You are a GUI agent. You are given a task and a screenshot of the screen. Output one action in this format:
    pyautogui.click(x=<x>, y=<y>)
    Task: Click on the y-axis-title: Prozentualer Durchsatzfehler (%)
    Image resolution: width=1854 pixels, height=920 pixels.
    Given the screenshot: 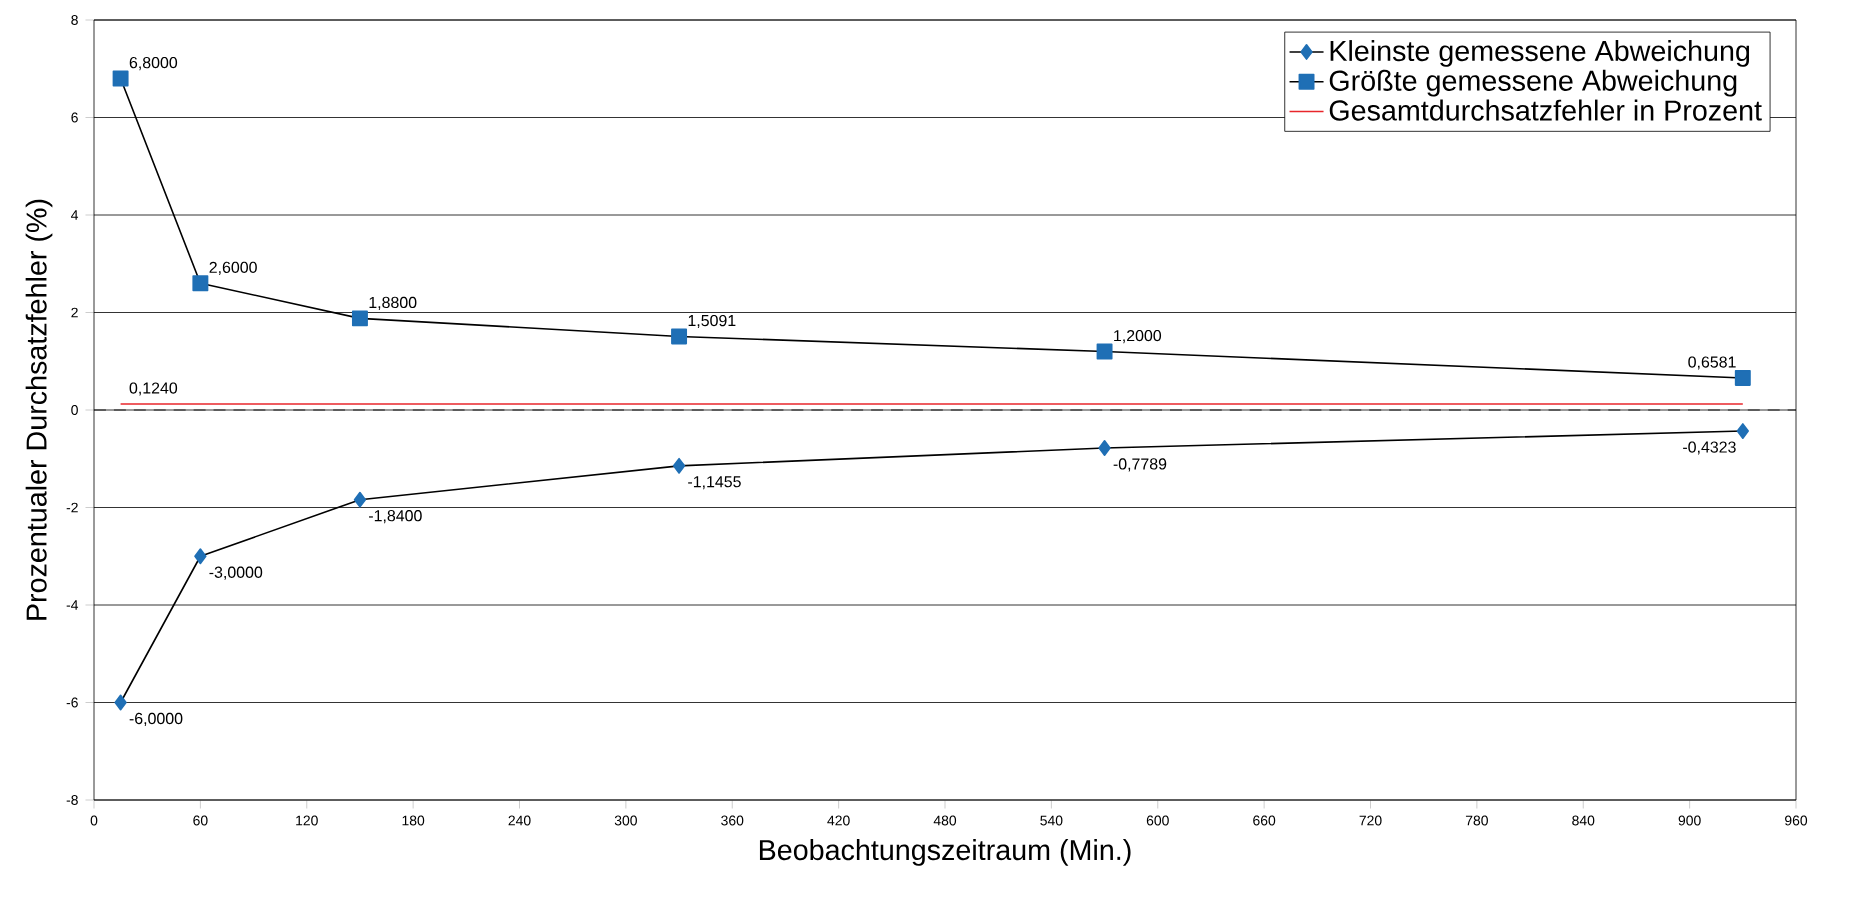 What is the action you would take?
    pyautogui.click(x=39, y=409)
    